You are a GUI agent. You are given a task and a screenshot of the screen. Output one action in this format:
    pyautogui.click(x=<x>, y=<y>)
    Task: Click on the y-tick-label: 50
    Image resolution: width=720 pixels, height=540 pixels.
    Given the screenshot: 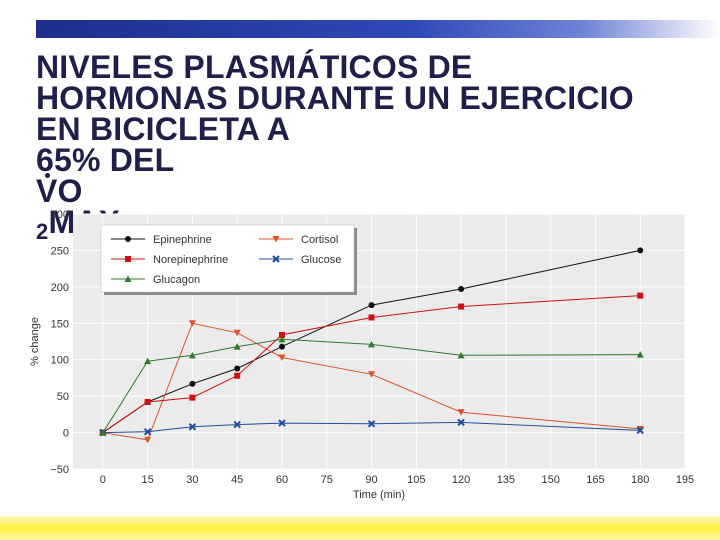 What is the action you would take?
    pyautogui.click(x=63, y=397)
    